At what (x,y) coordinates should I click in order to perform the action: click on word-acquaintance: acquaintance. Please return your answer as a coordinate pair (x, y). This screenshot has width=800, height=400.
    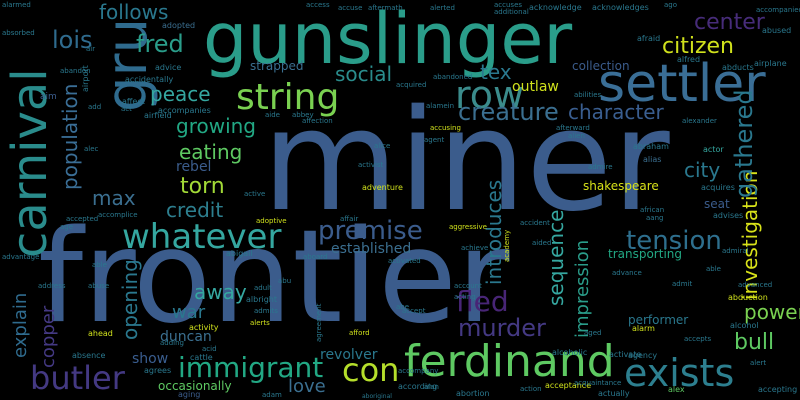
    Looking at the image, I should click on (598, 383).